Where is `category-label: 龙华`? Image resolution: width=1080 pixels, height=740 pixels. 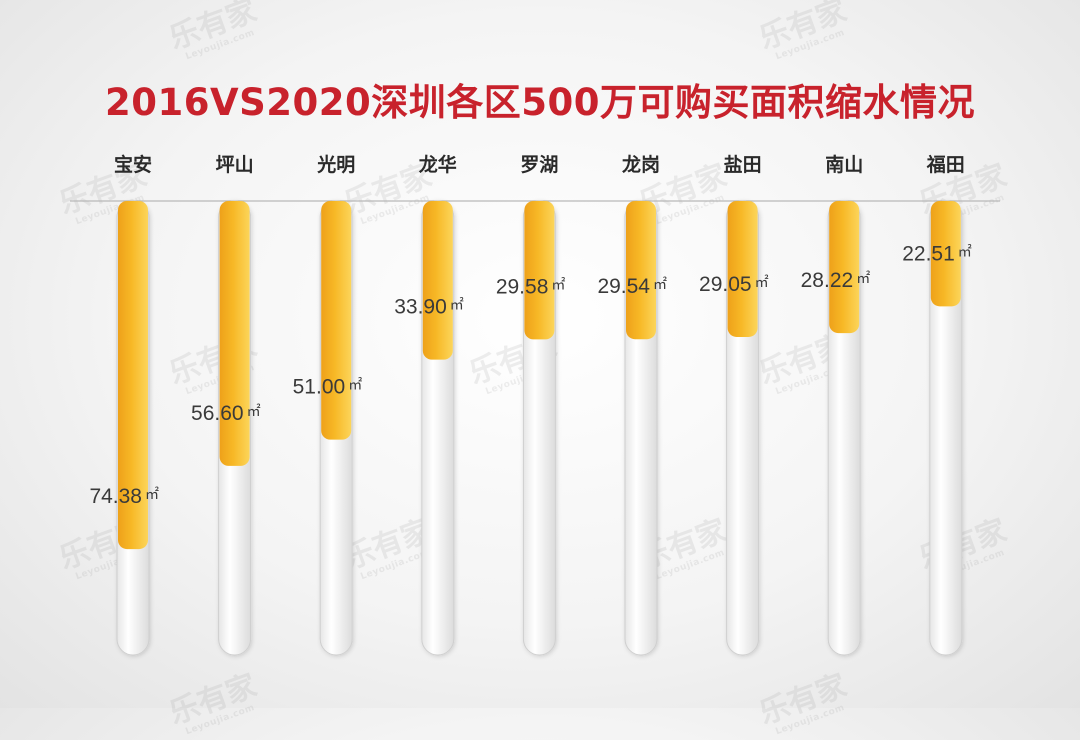 category-label: 龙华 is located at coordinates (438, 164).